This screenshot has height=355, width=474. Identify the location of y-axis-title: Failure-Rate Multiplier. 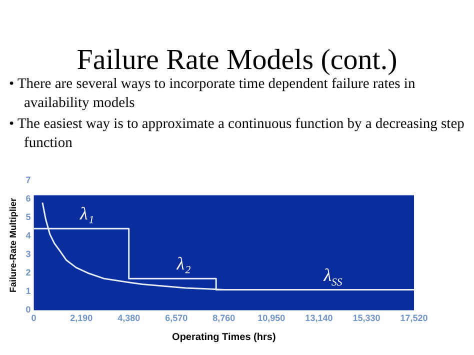
(13, 245).